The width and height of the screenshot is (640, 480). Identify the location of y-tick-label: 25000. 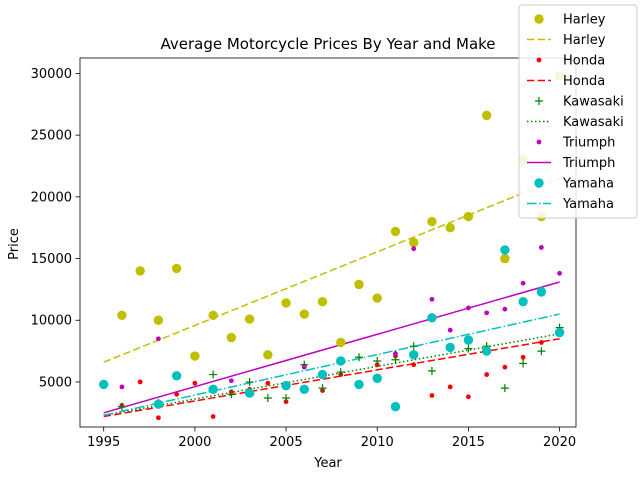
(51, 136).